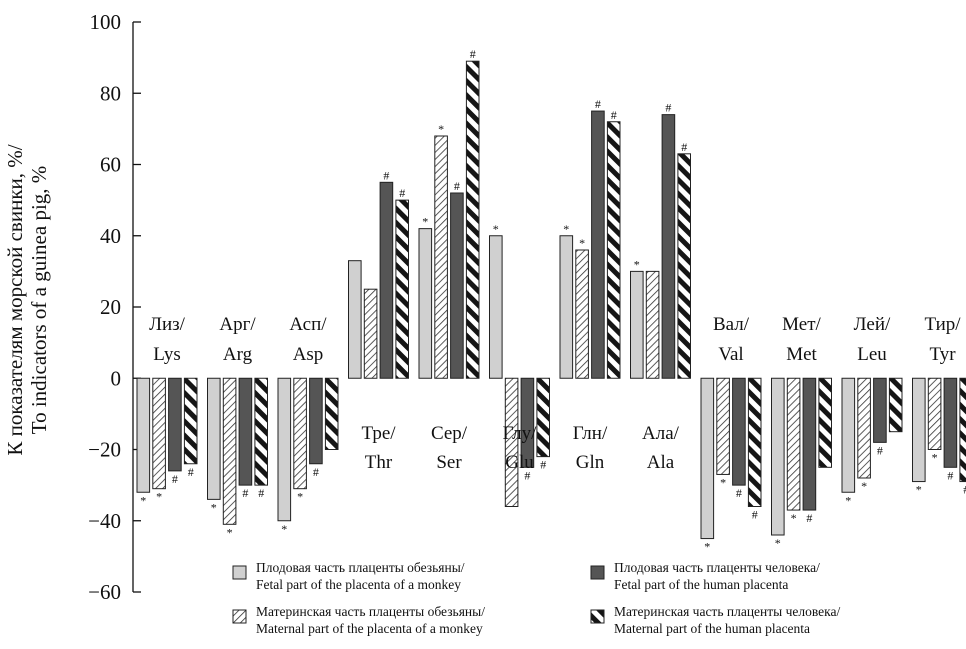 This screenshot has width=966, height=649. What do you see at coordinates (590, 462) in the screenshot?
I see `category-label-en: Gln` at bounding box center [590, 462].